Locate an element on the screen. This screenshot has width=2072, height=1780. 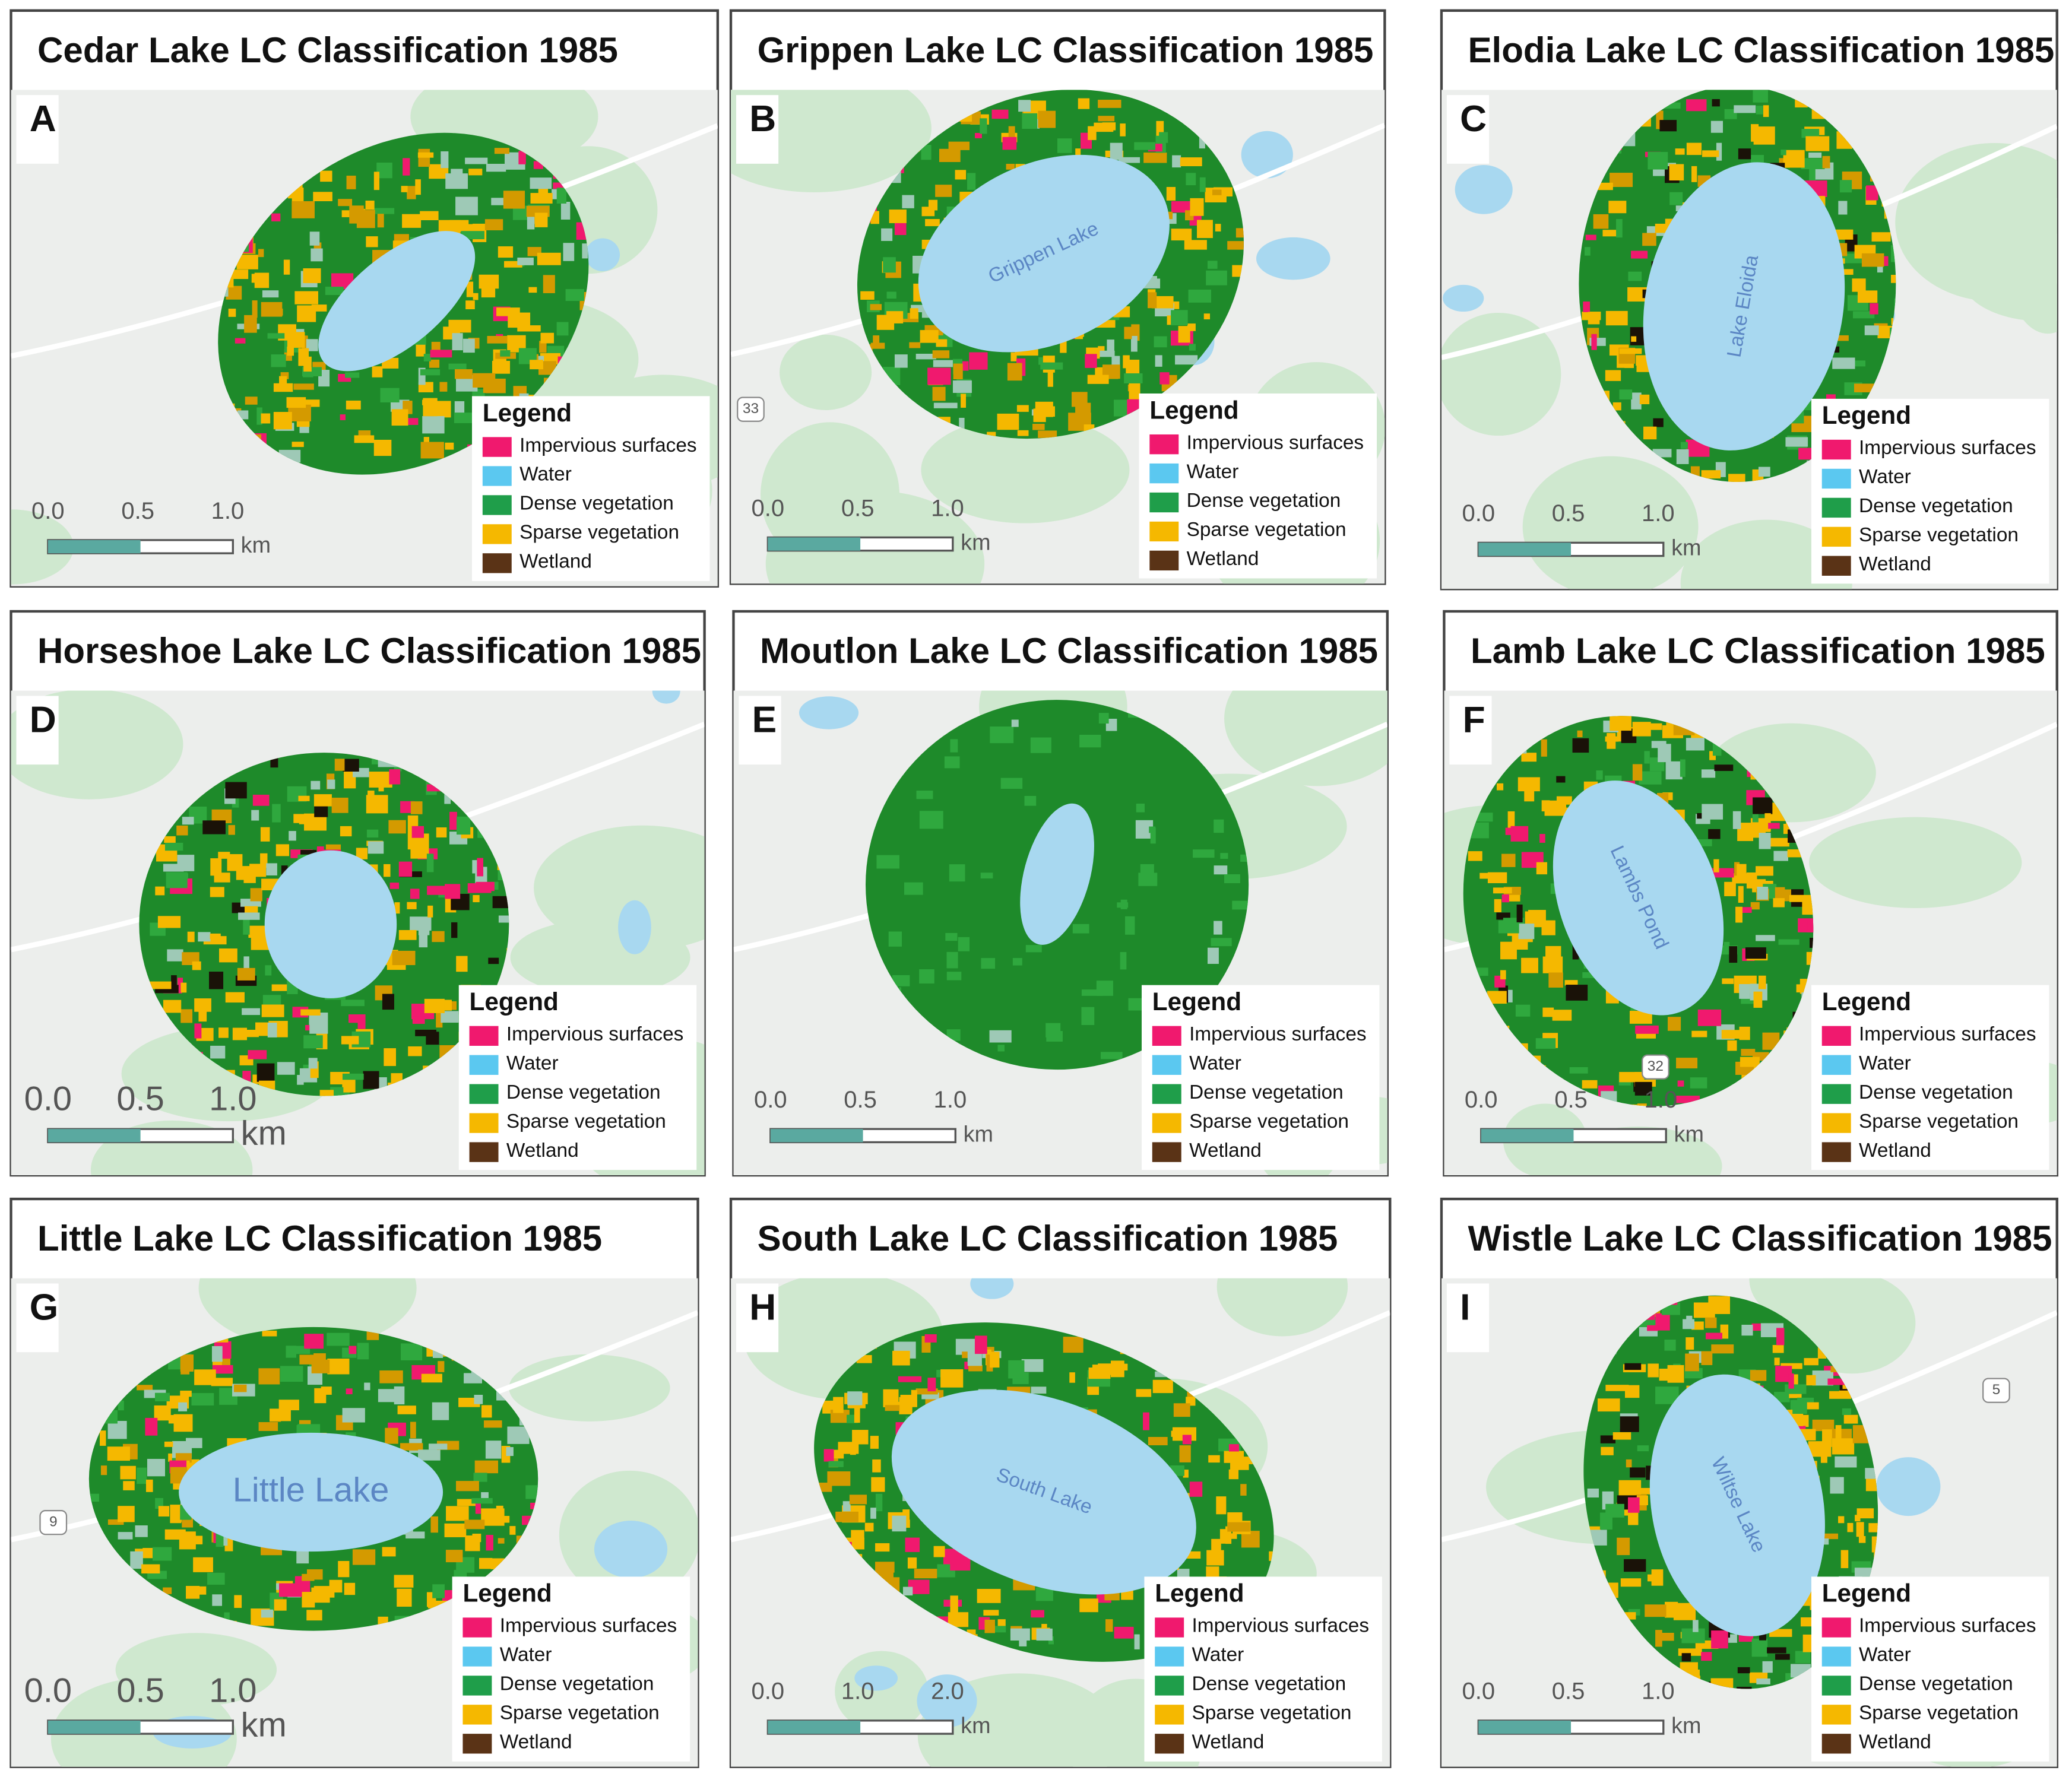
legend-title: Legend is located at coordinates (1196, 1002).